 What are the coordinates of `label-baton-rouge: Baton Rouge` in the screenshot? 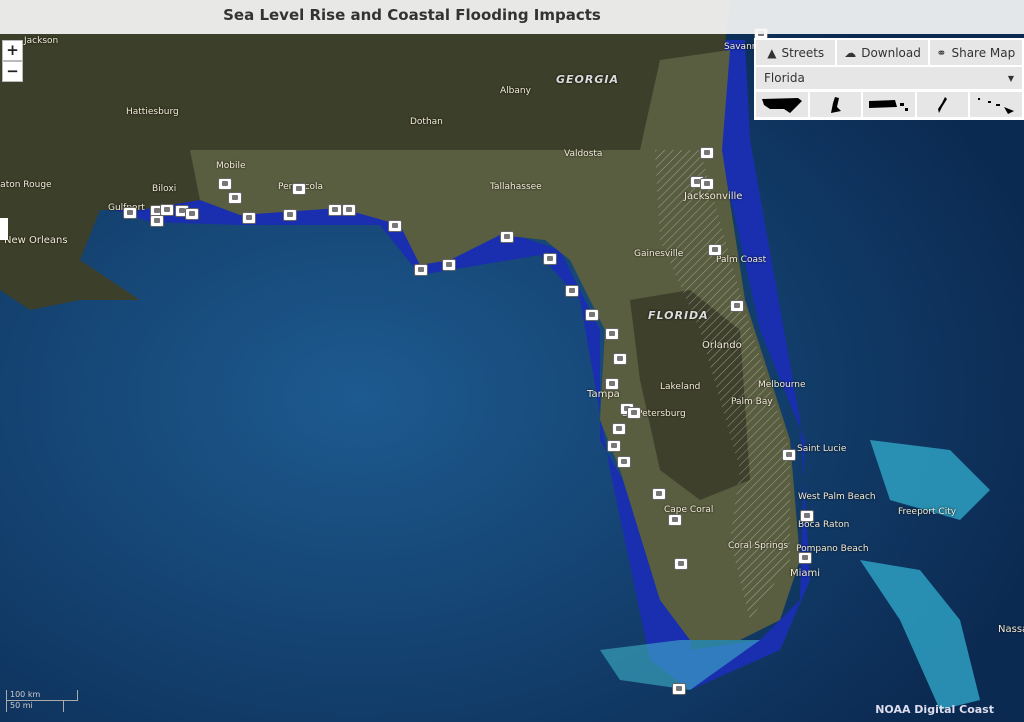 It's located at (26, 185).